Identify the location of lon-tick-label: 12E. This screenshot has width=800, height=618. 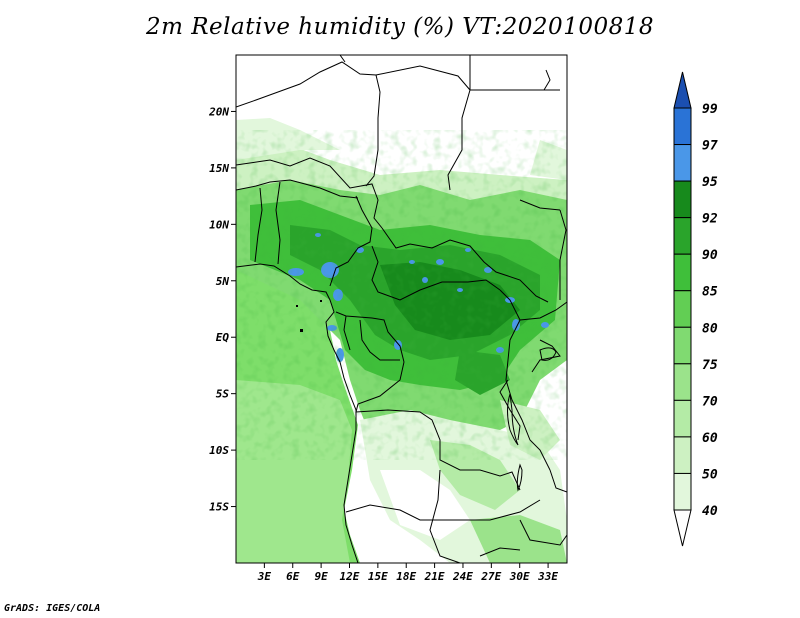
(350, 576).